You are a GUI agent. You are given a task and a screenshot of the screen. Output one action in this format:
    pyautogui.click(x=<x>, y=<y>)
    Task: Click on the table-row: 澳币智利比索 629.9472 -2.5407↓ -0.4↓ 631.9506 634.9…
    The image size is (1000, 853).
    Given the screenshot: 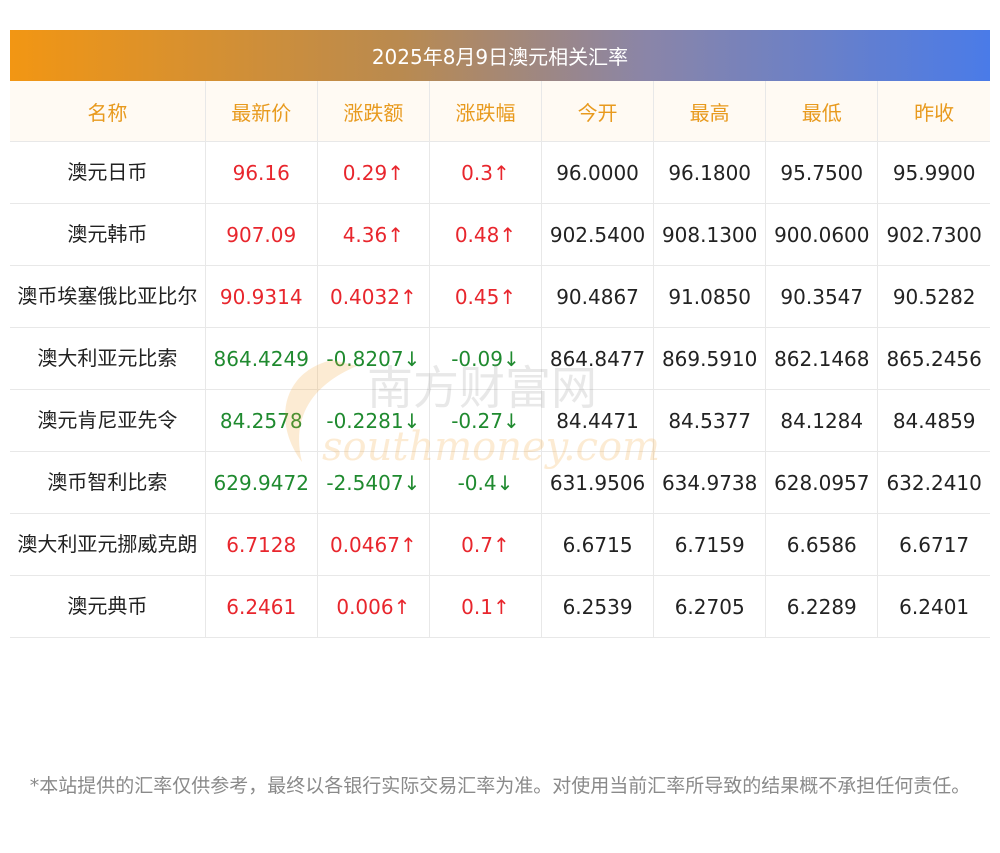 What is the action you would take?
    pyautogui.click(x=500, y=482)
    